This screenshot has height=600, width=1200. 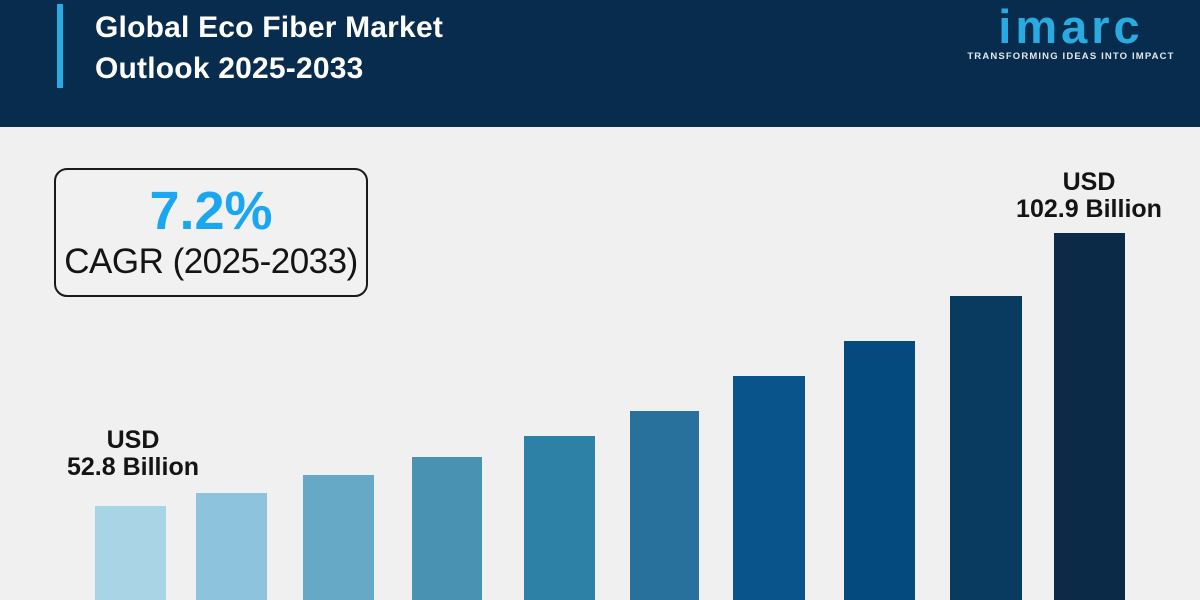 I want to click on page-title-line2: Outlook 2025-2033, so click(x=229, y=68).